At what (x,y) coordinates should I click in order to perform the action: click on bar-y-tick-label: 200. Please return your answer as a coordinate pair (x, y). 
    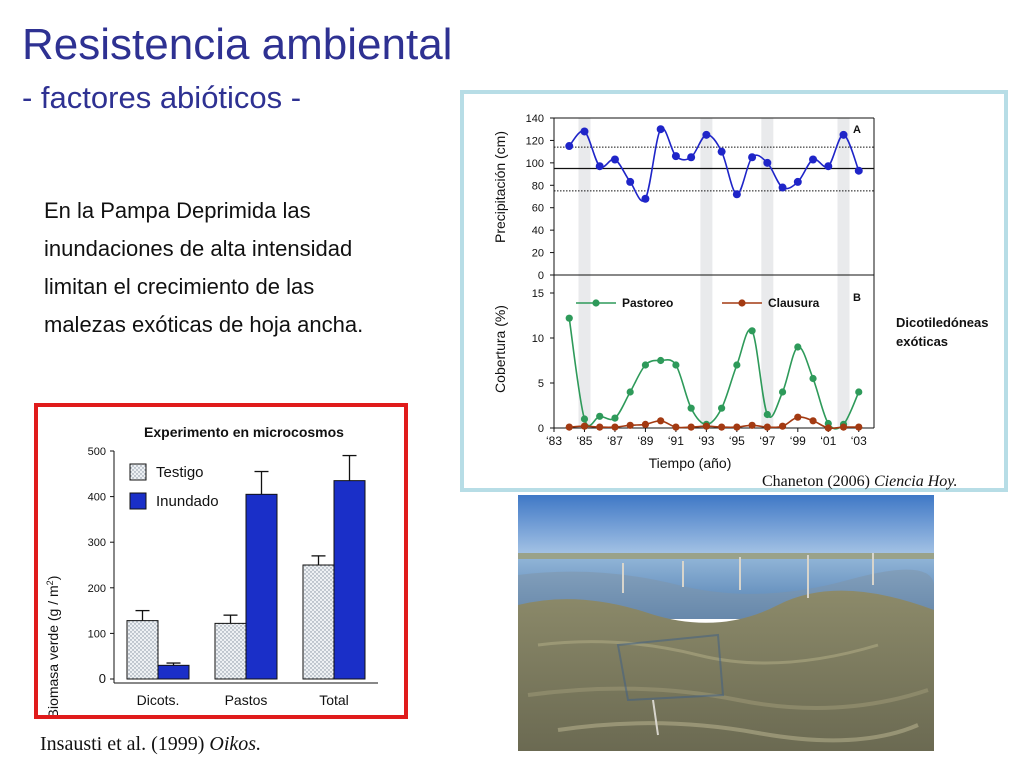
    Looking at the image, I should click on (97, 589).